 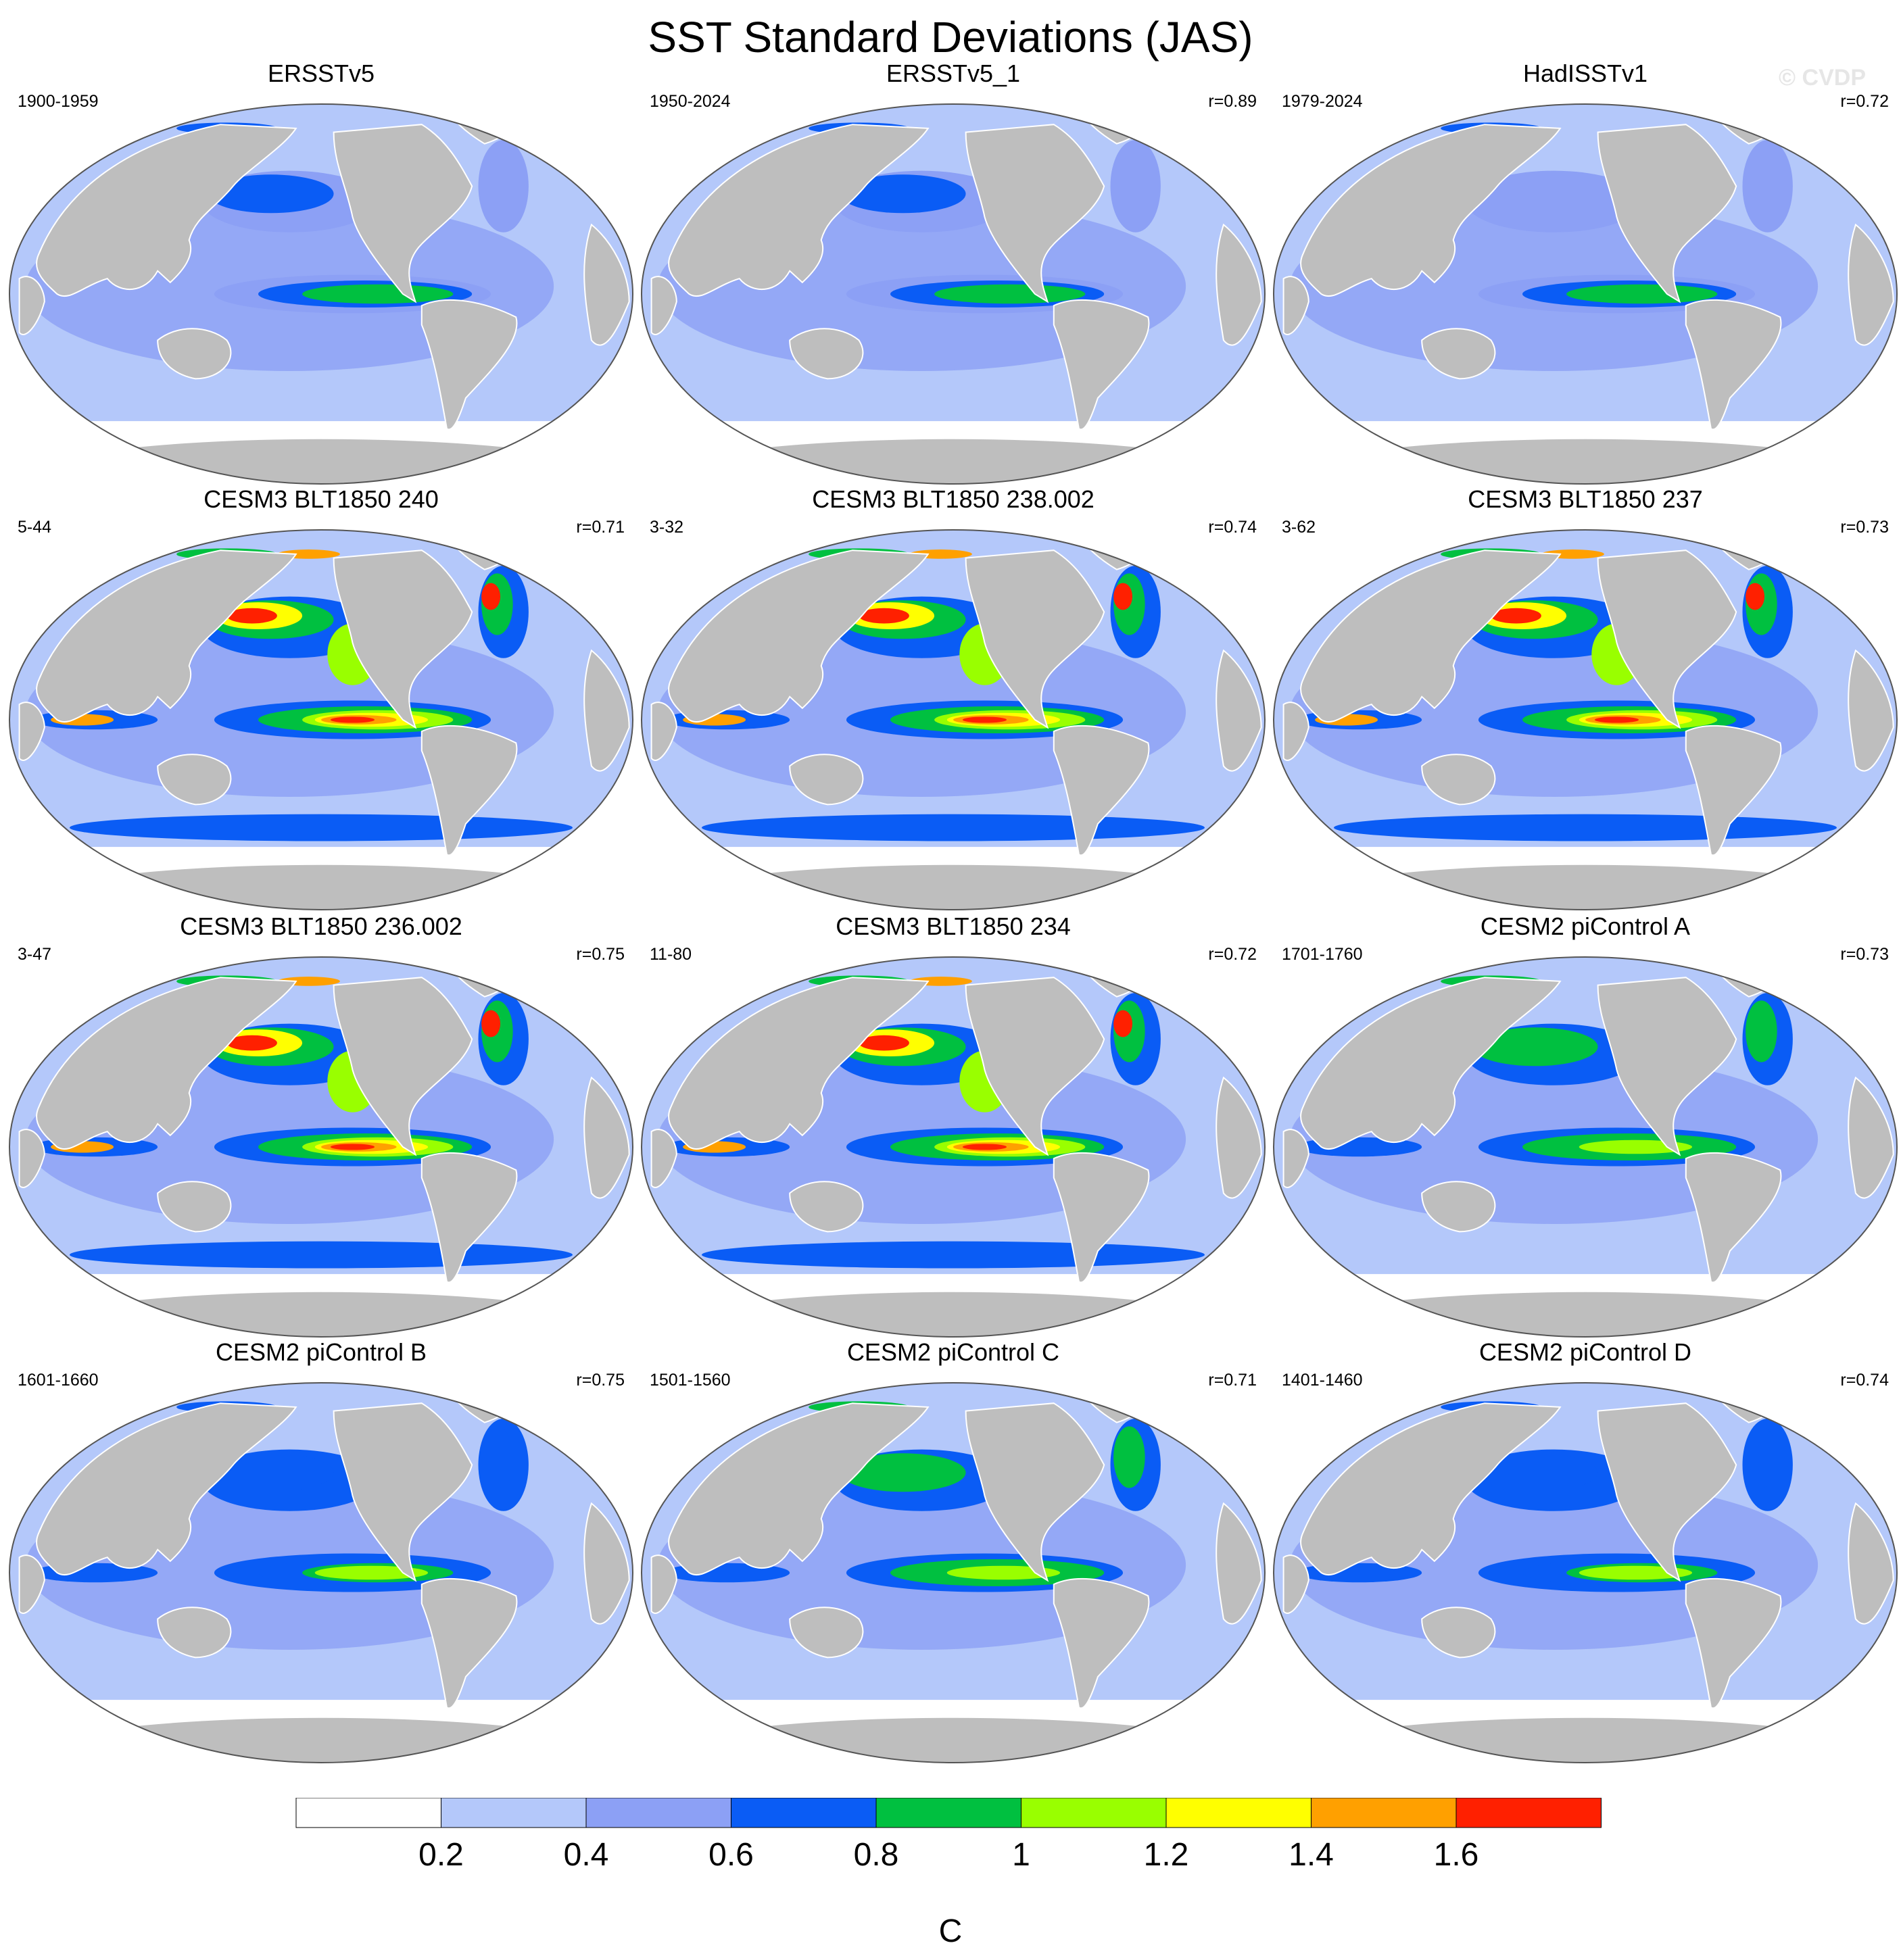 I want to click on map-panel: CESM2 piControl D 1401-1460 r=0.74, so click(x=1585, y=1551).